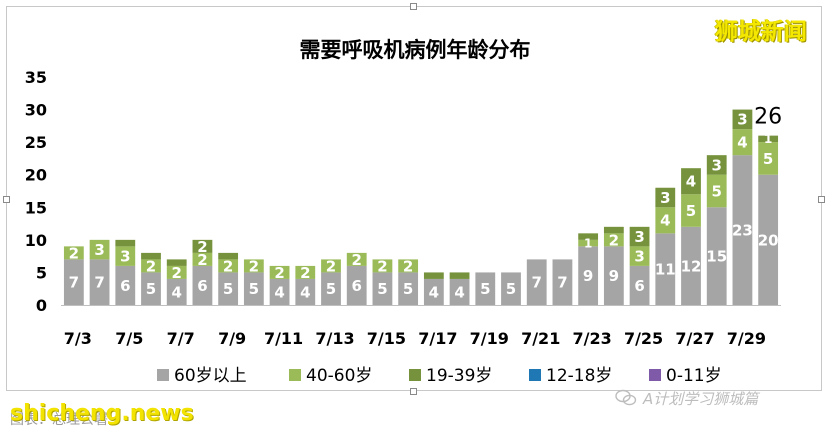 The height and width of the screenshot is (433, 829). What do you see at coordinates (41, 305) in the screenshot?
I see `y-tick-label: 0` at bounding box center [41, 305].